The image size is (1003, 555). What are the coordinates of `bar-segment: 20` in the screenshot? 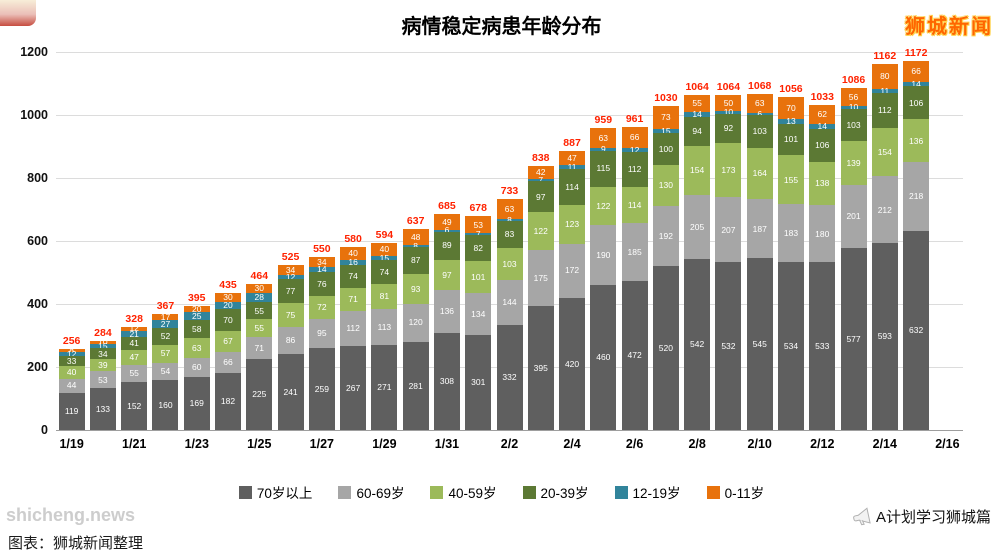 It's located at (196, 308).